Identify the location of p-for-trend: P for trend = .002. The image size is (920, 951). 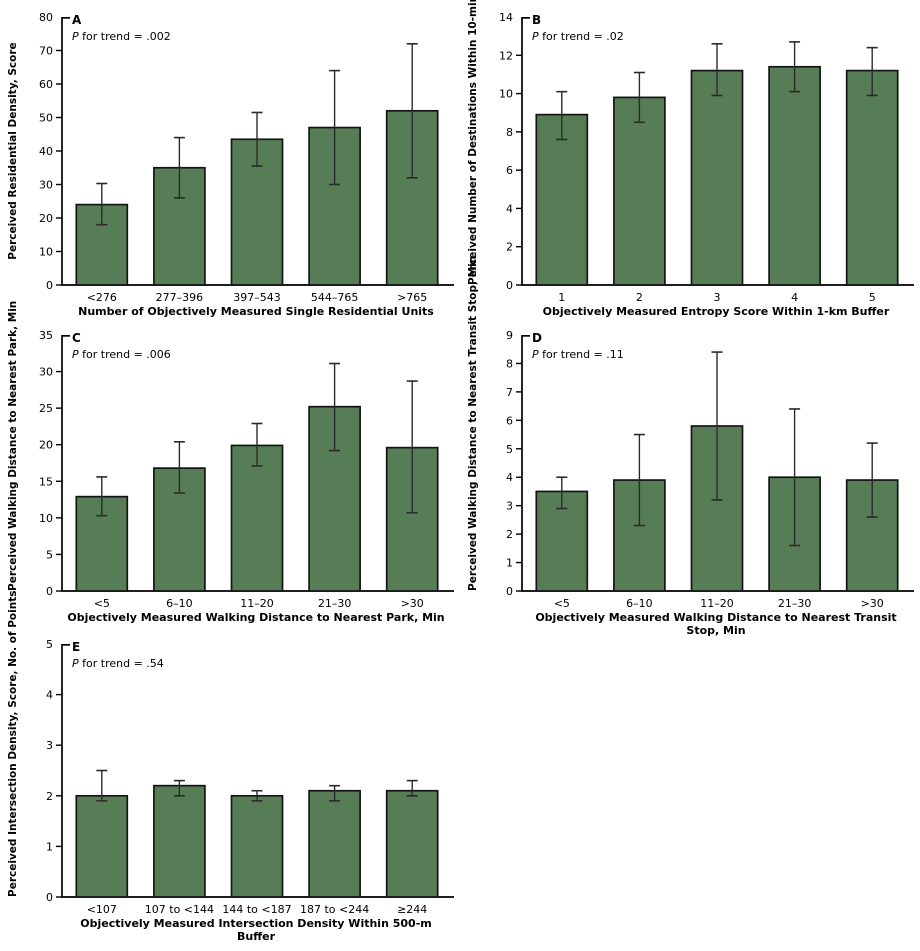
(121, 36).